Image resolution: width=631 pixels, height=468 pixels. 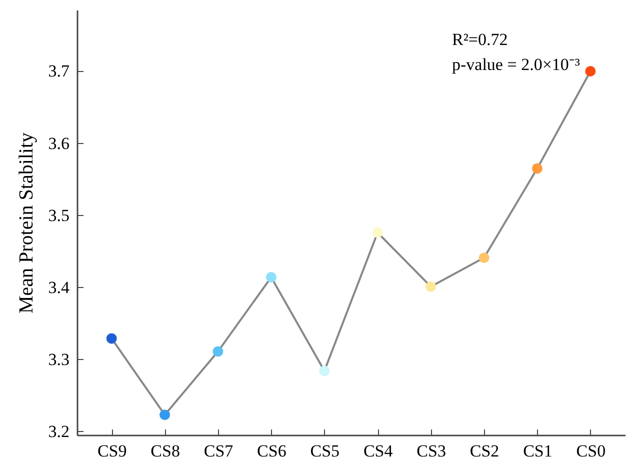 I want to click on y-tick-label: 3.6, so click(x=59, y=143).